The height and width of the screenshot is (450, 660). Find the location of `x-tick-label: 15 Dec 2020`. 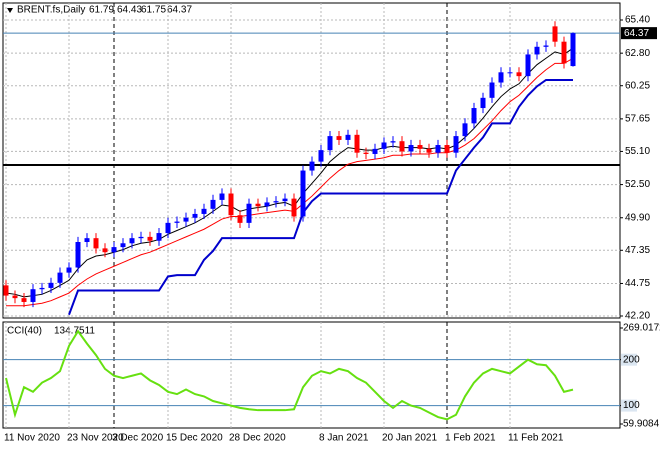

x-tick-label: 15 Dec 2020 is located at coordinates (194, 438).